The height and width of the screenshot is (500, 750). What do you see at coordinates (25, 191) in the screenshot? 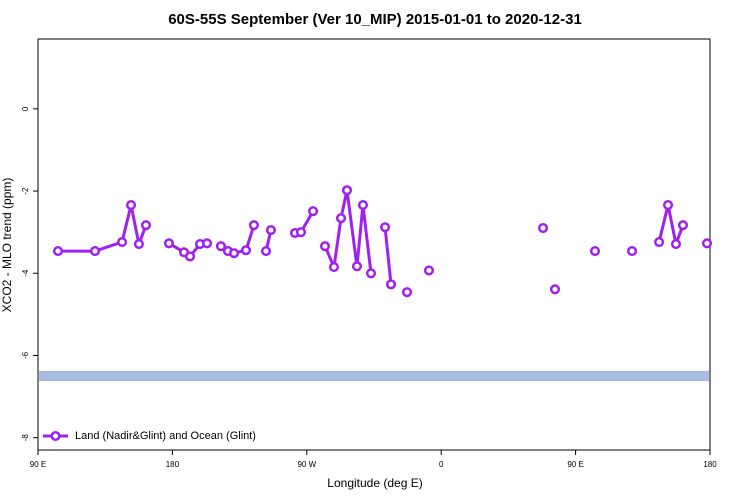
I see `y-tick-label: -2` at bounding box center [25, 191].